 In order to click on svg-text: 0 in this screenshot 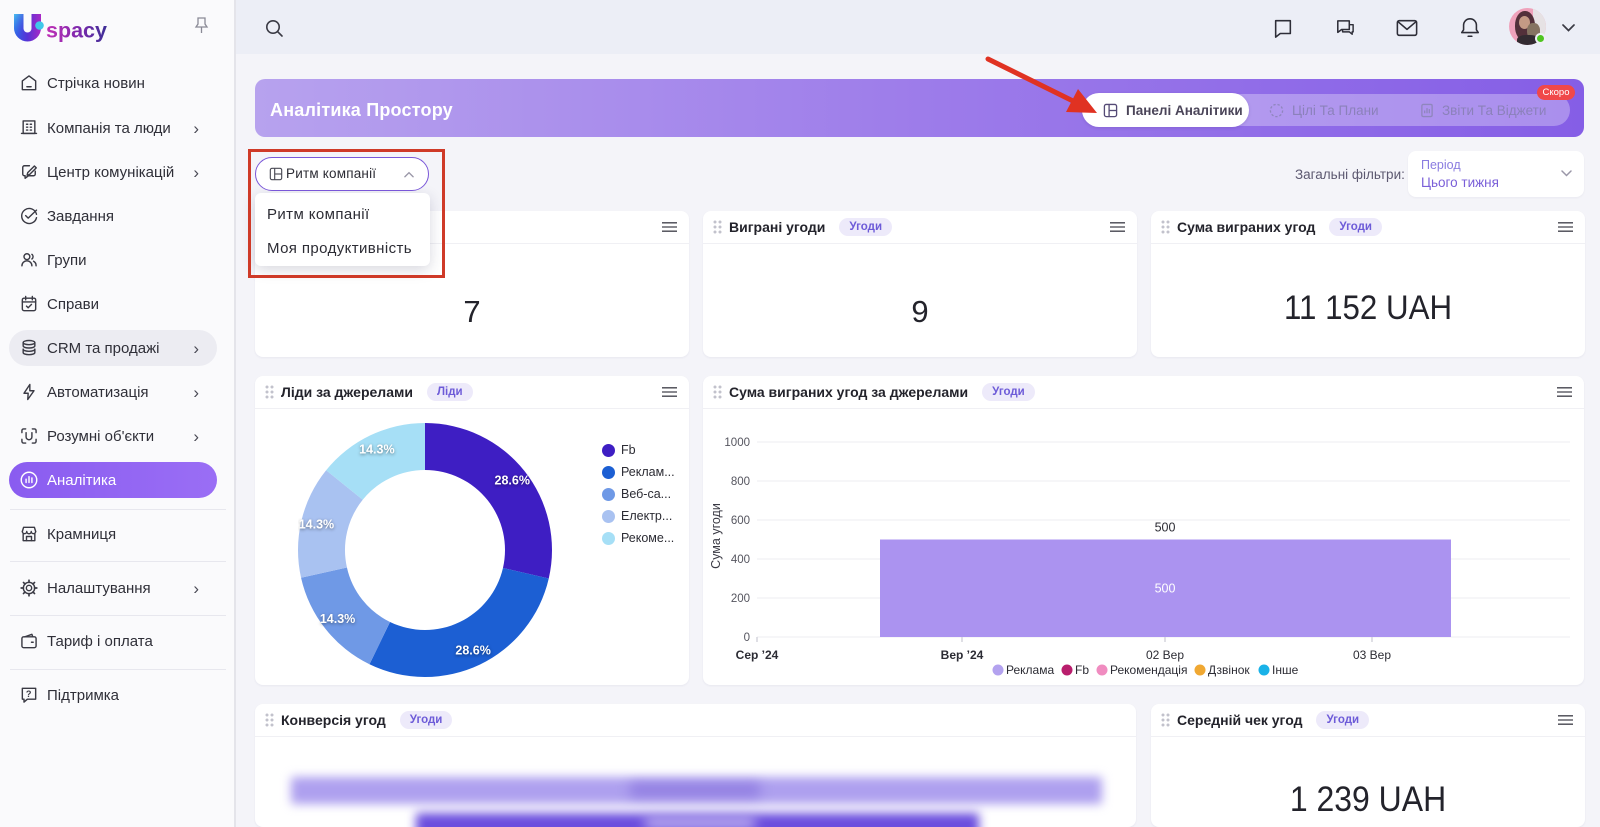, I will do `click(747, 638)`.